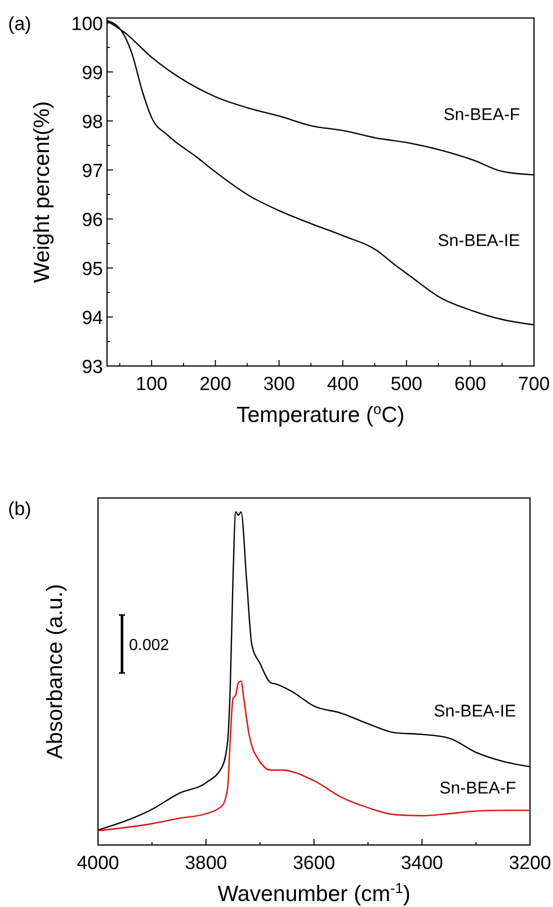 This screenshot has width=553, height=907. What do you see at coordinates (215, 384) in the screenshot?
I see `x-tick-label: 200` at bounding box center [215, 384].